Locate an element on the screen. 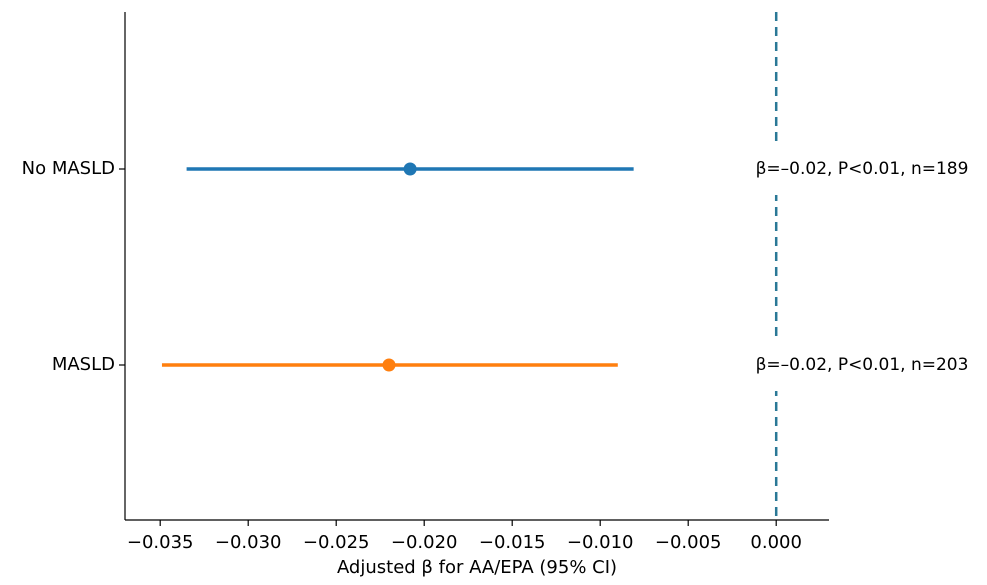 This screenshot has height=585, width=987. x-tick-label: −0.005 is located at coordinates (688, 542).